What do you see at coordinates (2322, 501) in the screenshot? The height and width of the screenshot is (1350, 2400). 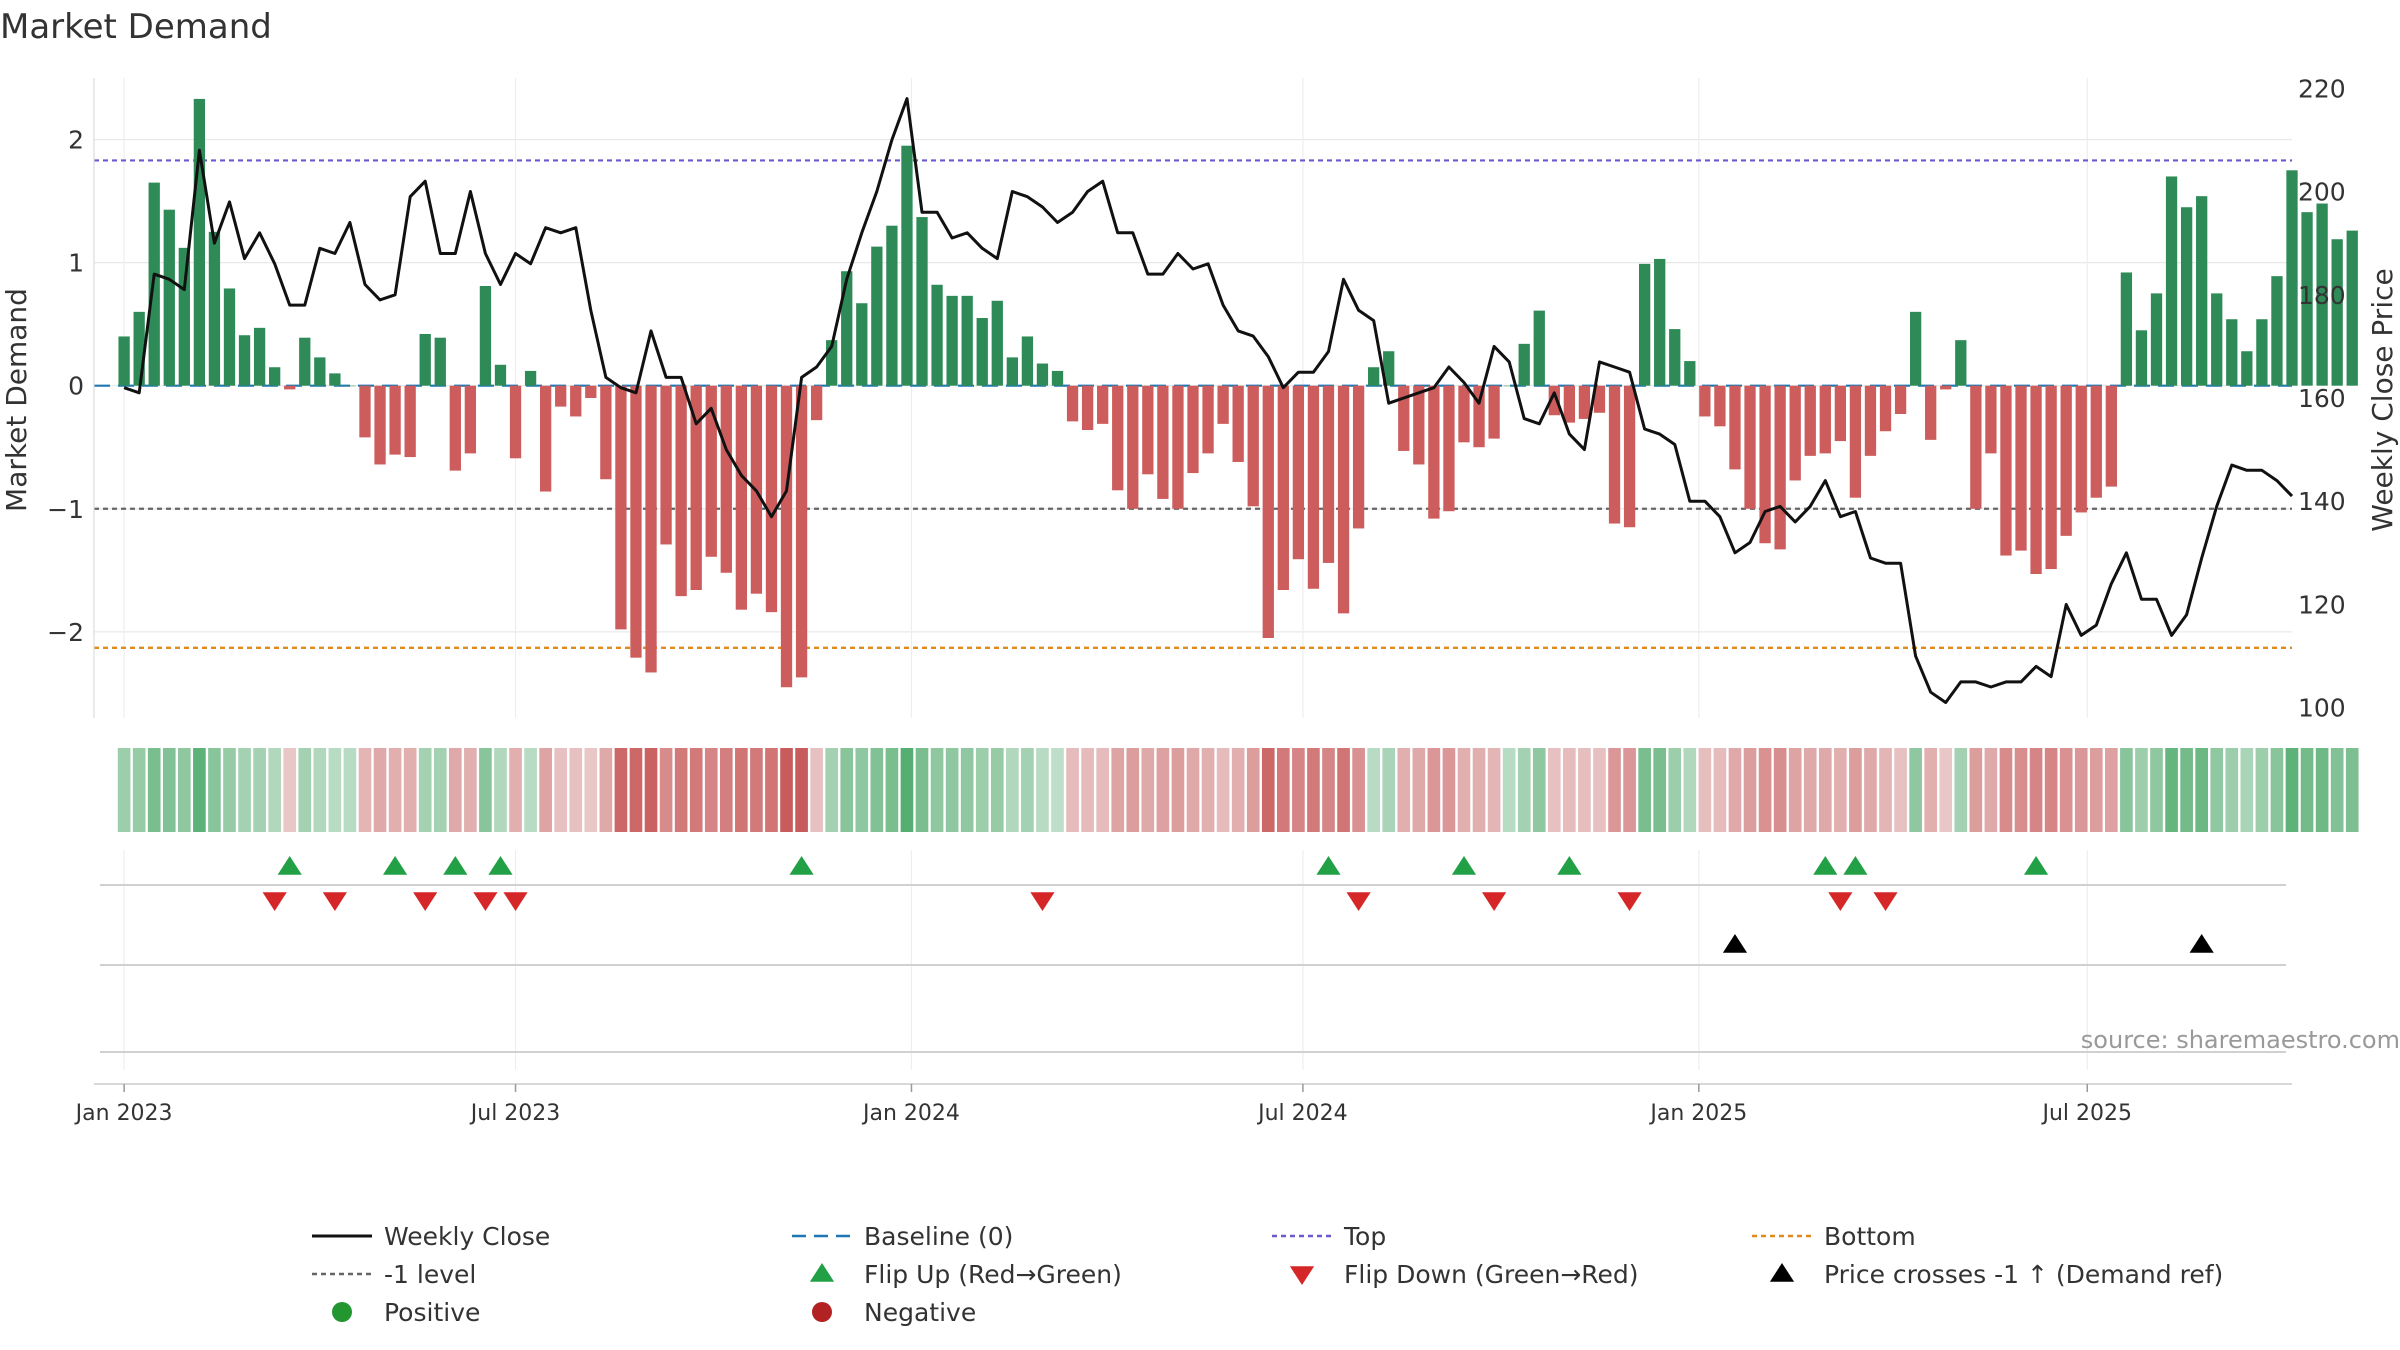 I see `y-right-tick-label: 140` at bounding box center [2322, 501].